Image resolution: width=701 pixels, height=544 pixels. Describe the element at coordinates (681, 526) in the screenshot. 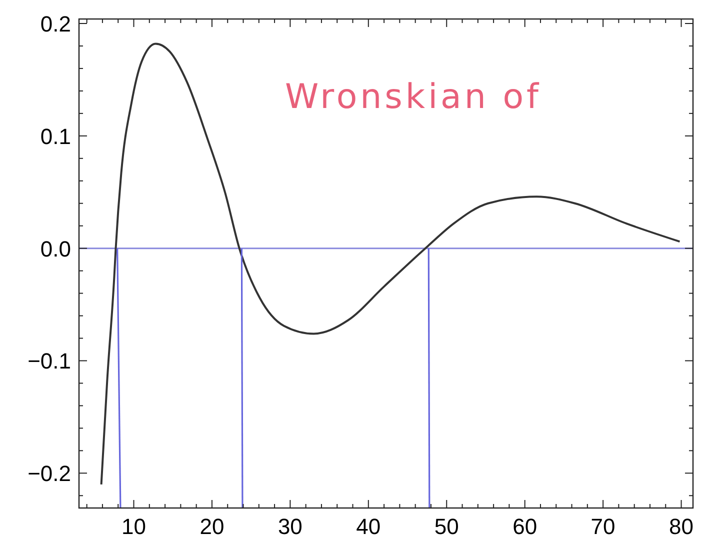

I see `x-tick-label: 80` at that location.